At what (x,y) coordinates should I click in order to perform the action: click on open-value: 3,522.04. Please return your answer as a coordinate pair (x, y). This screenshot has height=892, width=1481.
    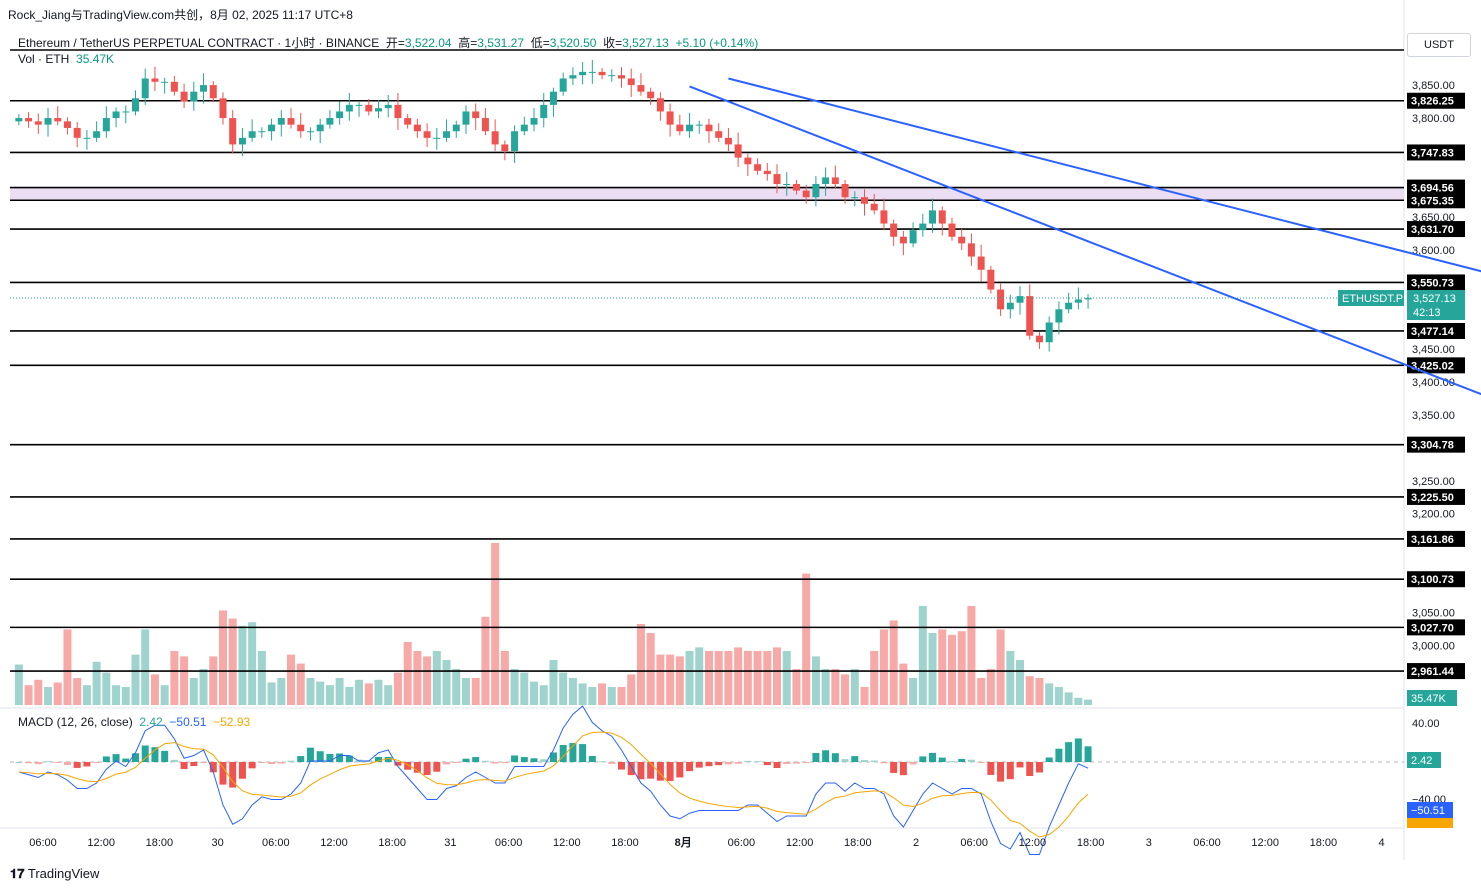
    Looking at the image, I should click on (428, 43).